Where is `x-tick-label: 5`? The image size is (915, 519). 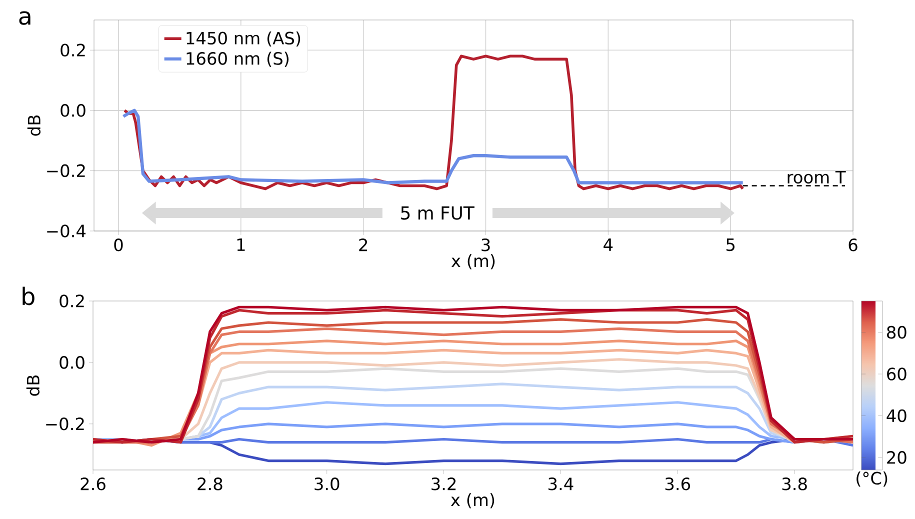
x-tick-label: 5 is located at coordinates (730, 245).